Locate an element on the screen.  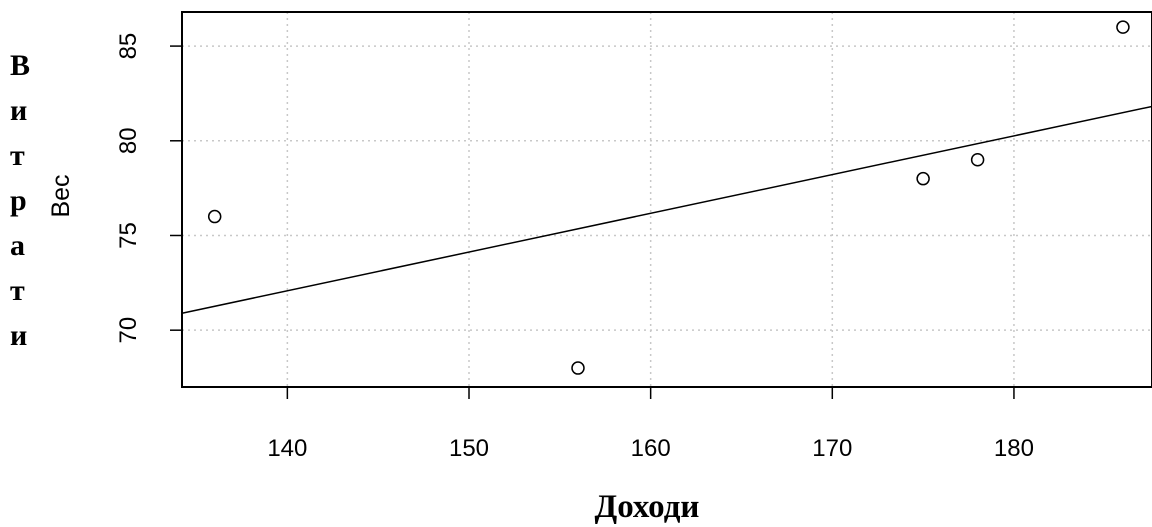
x-tick-label: 180 is located at coordinates (1014, 448).